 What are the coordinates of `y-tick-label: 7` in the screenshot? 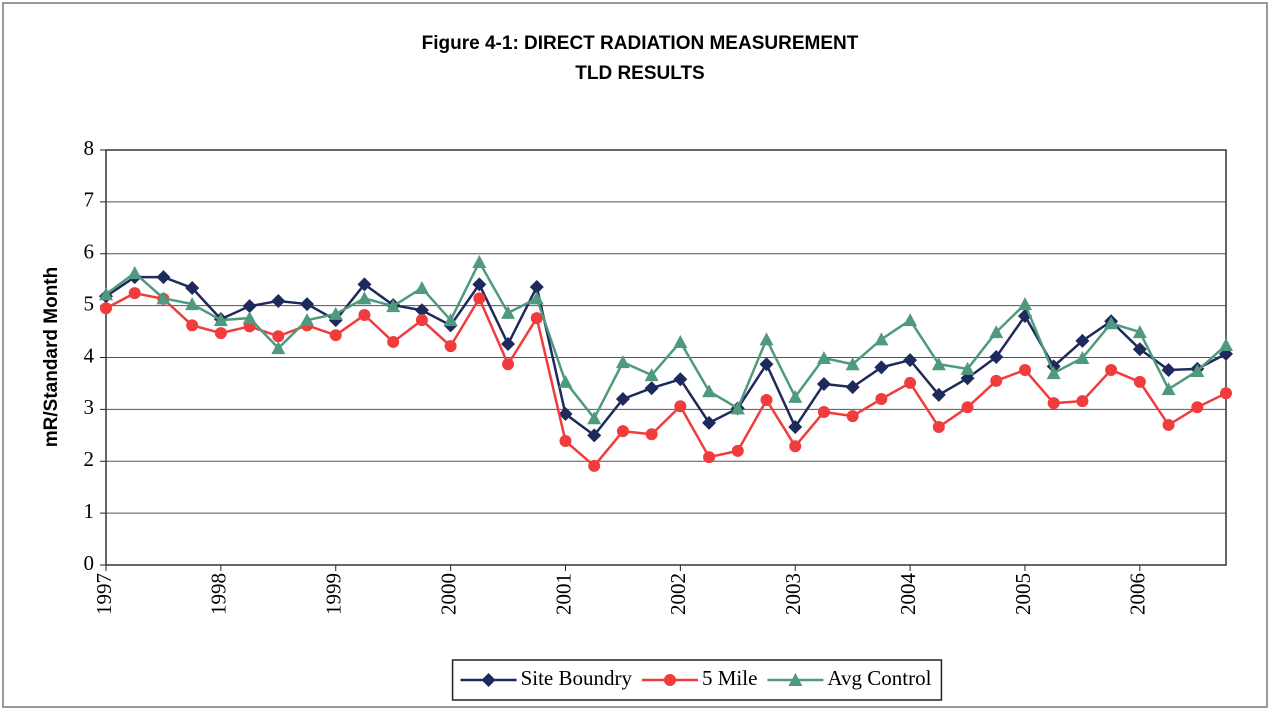 It's located at (89, 200).